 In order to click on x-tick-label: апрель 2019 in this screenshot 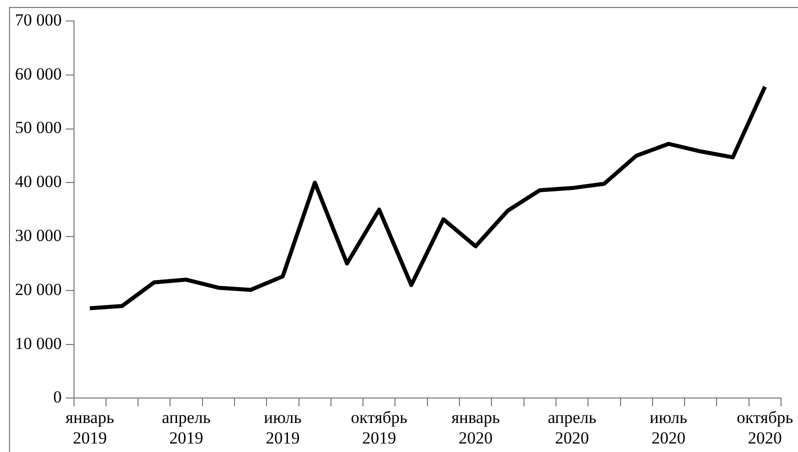, I will do `click(186, 428)`.